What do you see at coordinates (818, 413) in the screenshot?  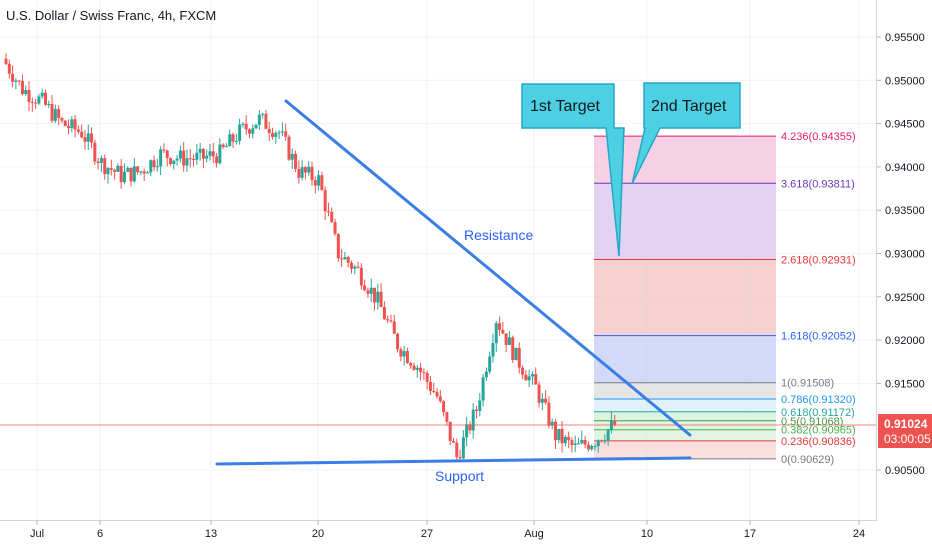 I see `fib-level-label: 0.618(0.91172)` at bounding box center [818, 413].